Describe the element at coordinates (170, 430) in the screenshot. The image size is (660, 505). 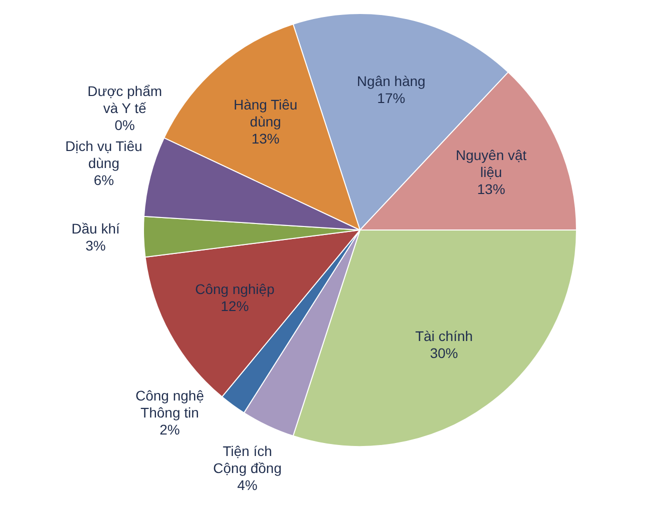
I see `data-label: 2%` at that location.